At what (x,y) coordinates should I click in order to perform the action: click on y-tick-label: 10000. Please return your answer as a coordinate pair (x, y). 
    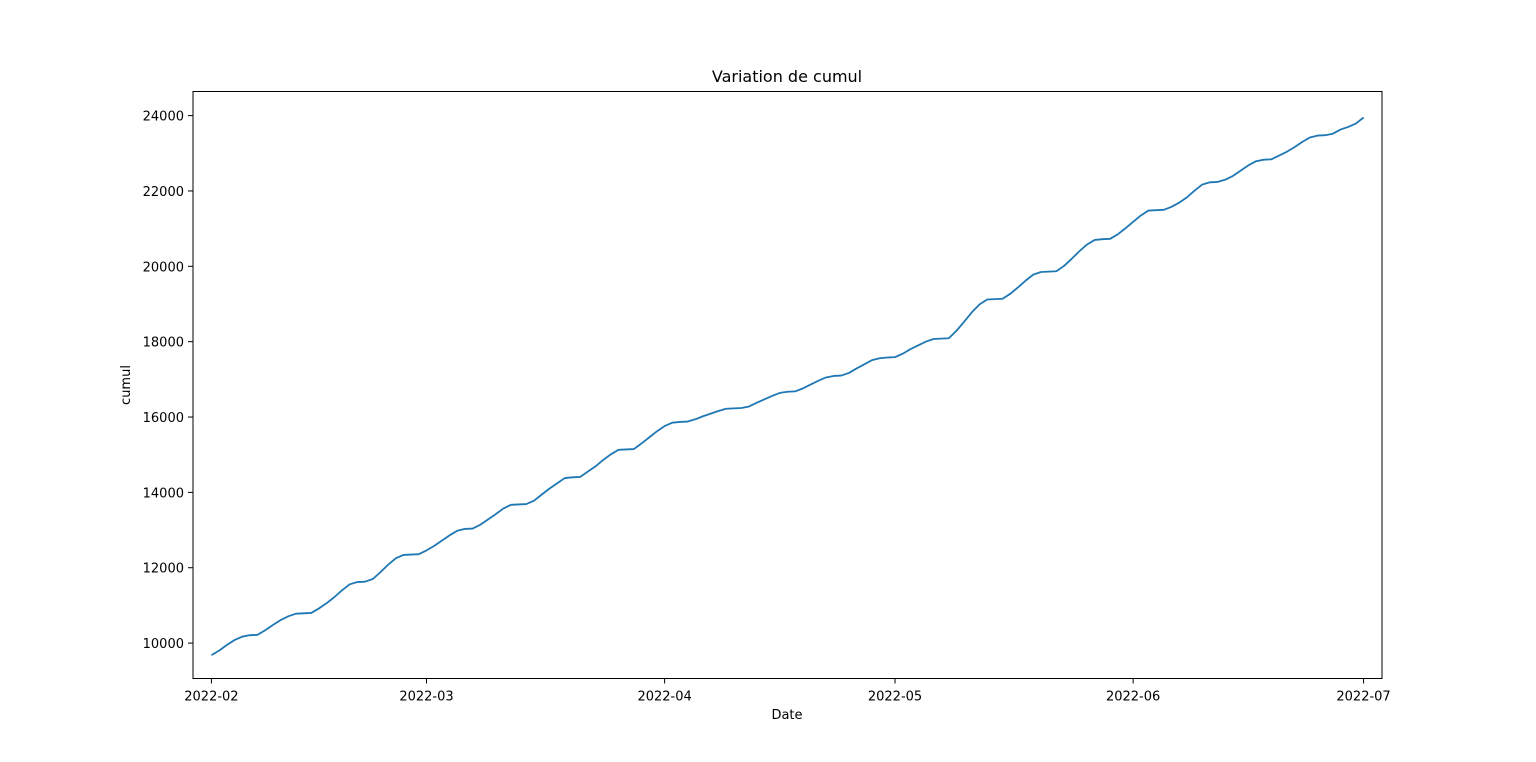
    Looking at the image, I should click on (163, 644).